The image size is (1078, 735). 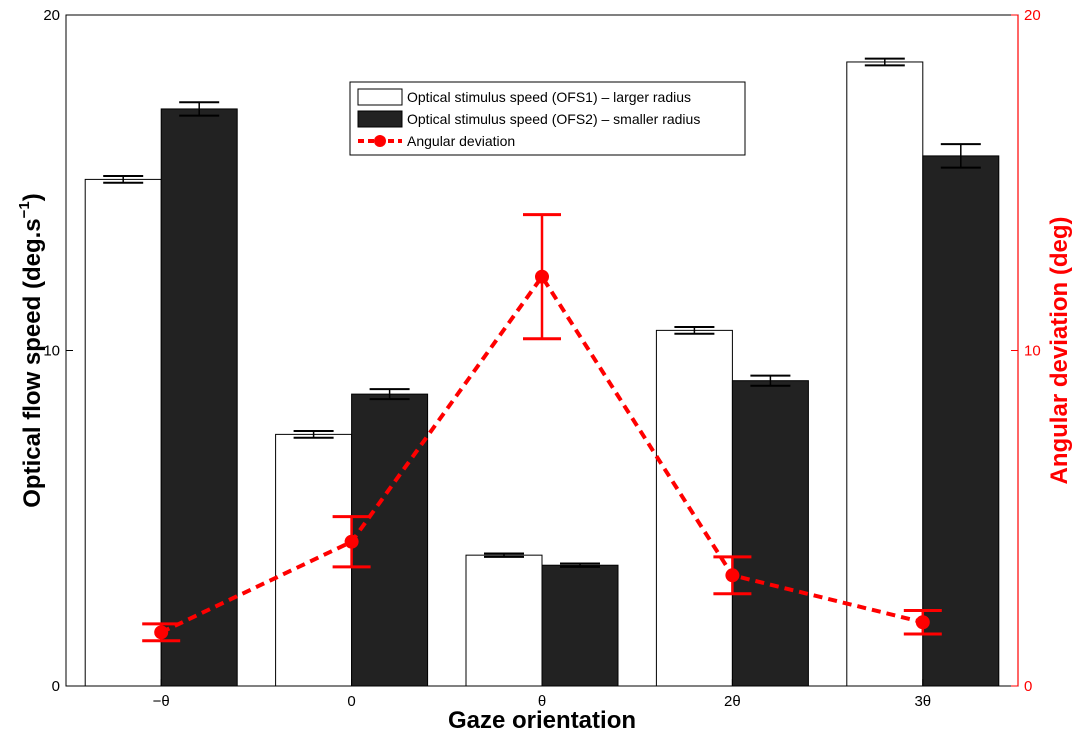 I want to click on y2-tick-label-2: 20, so click(x=1032, y=15).